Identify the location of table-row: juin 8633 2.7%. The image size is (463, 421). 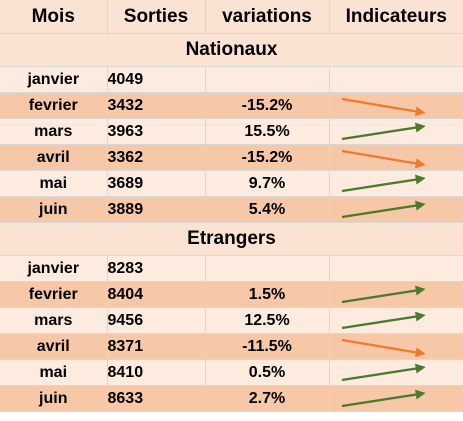
(231, 398).